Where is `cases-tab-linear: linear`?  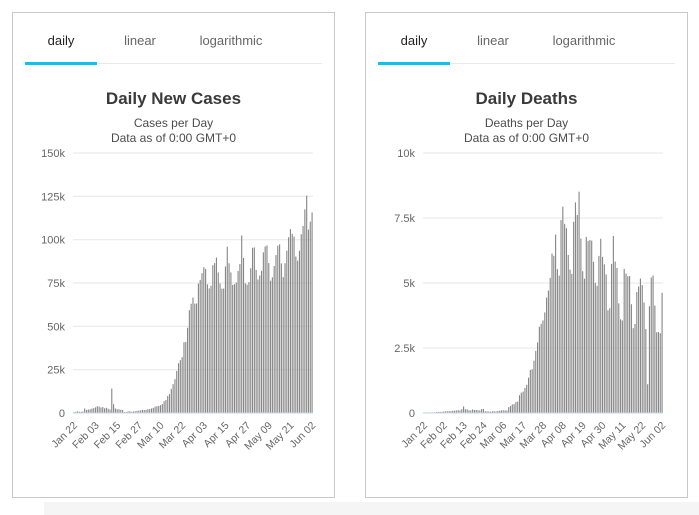
cases-tab-linear: linear is located at coordinates (140, 40).